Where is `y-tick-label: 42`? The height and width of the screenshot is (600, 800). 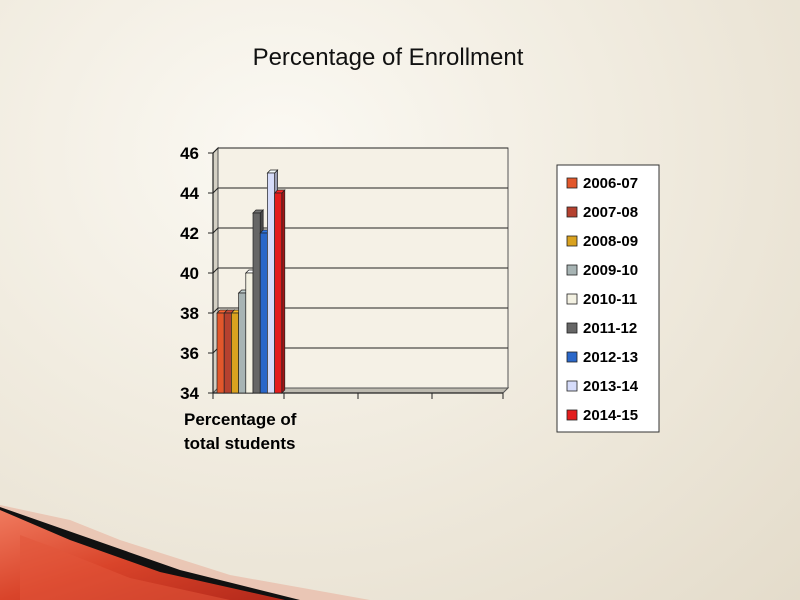
y-tick-label: 42 is located at coordinates (189, 233).